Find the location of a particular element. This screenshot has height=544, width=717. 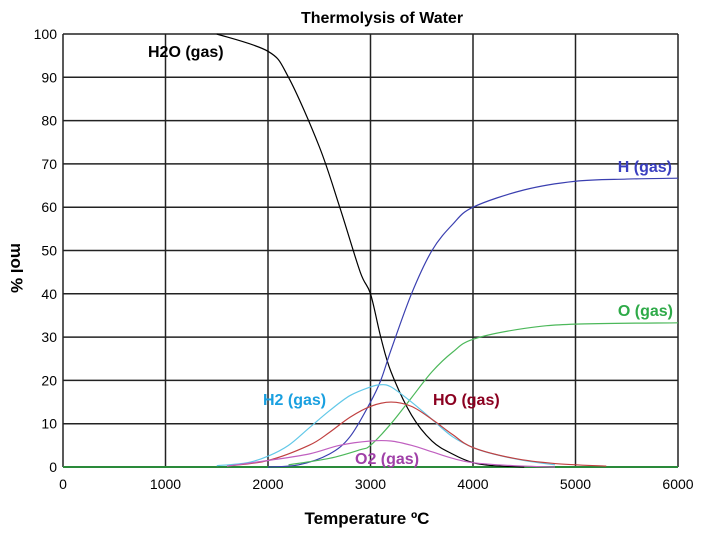

x-tick-label: 3000 is located at coordinates (370, 484).